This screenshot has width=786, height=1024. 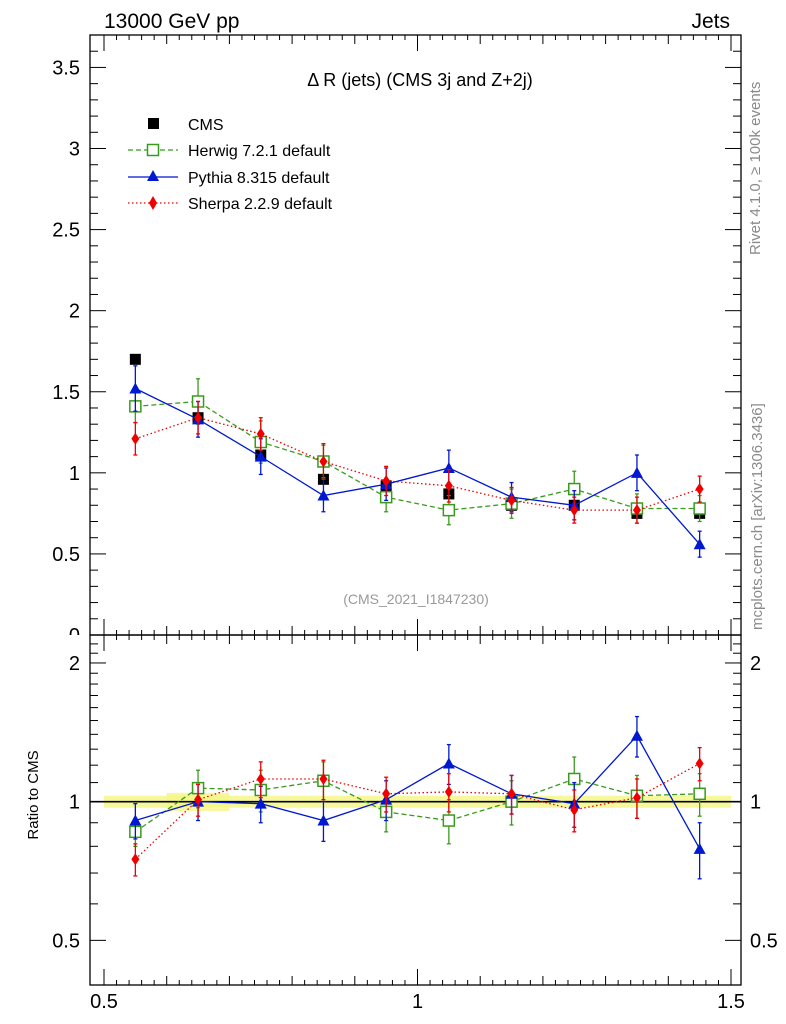 What do you see at coordinates (66, 555) in the screenshot?
I see `y-tick-label-main: 0.5` at bounding box center [66, 555].